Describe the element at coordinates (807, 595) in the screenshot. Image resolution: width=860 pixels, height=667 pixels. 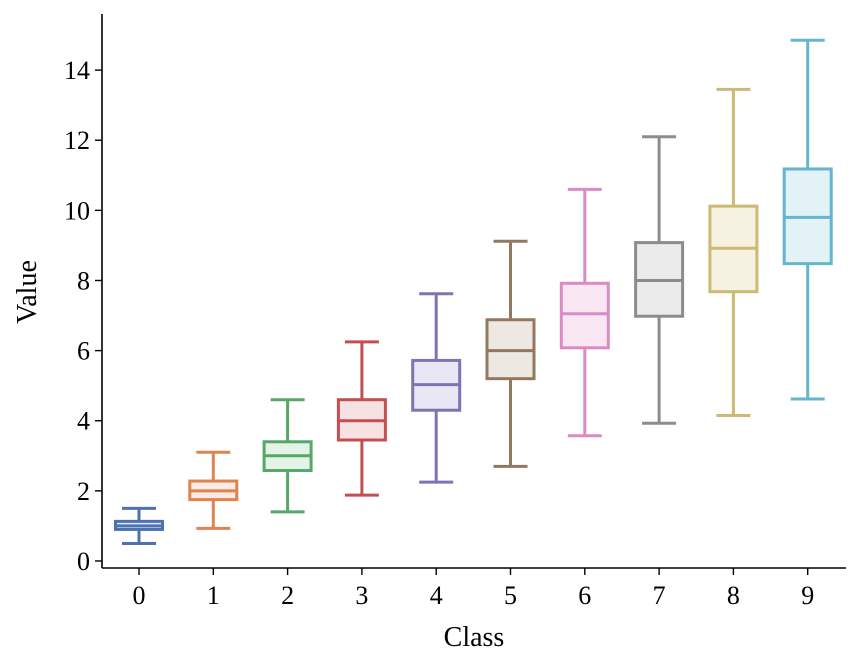
I see `x-tick-label: 9` at that location.